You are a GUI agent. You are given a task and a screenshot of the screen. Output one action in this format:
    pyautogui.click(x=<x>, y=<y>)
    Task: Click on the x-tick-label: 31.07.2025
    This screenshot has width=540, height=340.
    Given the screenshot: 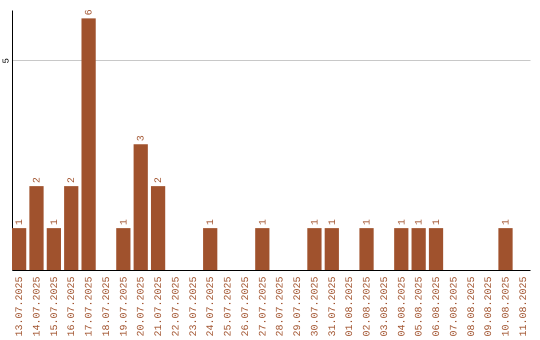 What is the action you would take?
    pyautogui.click(x=333, y=306)
    